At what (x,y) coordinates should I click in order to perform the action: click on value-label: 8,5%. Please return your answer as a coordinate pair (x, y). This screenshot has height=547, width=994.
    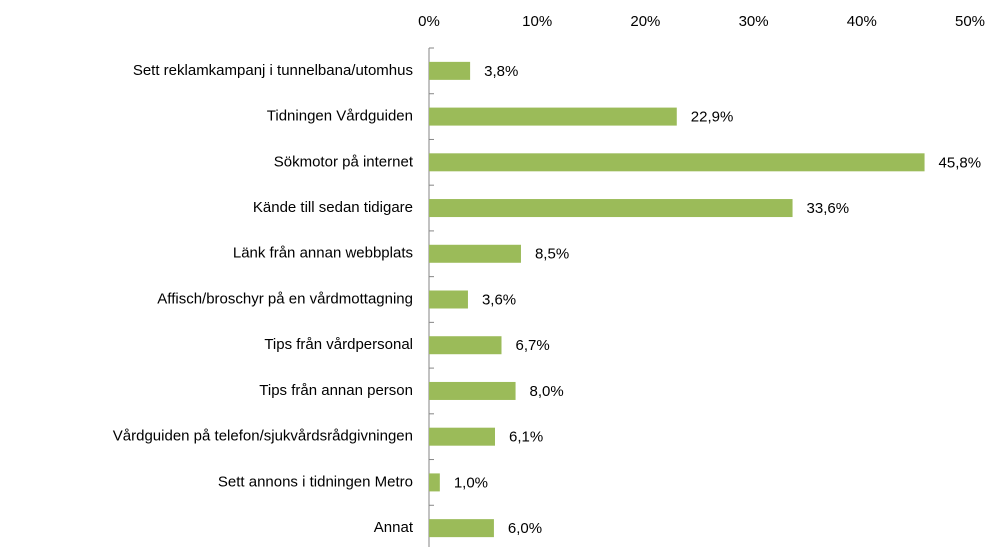
    Looking at the image, I should click on (552, 254).